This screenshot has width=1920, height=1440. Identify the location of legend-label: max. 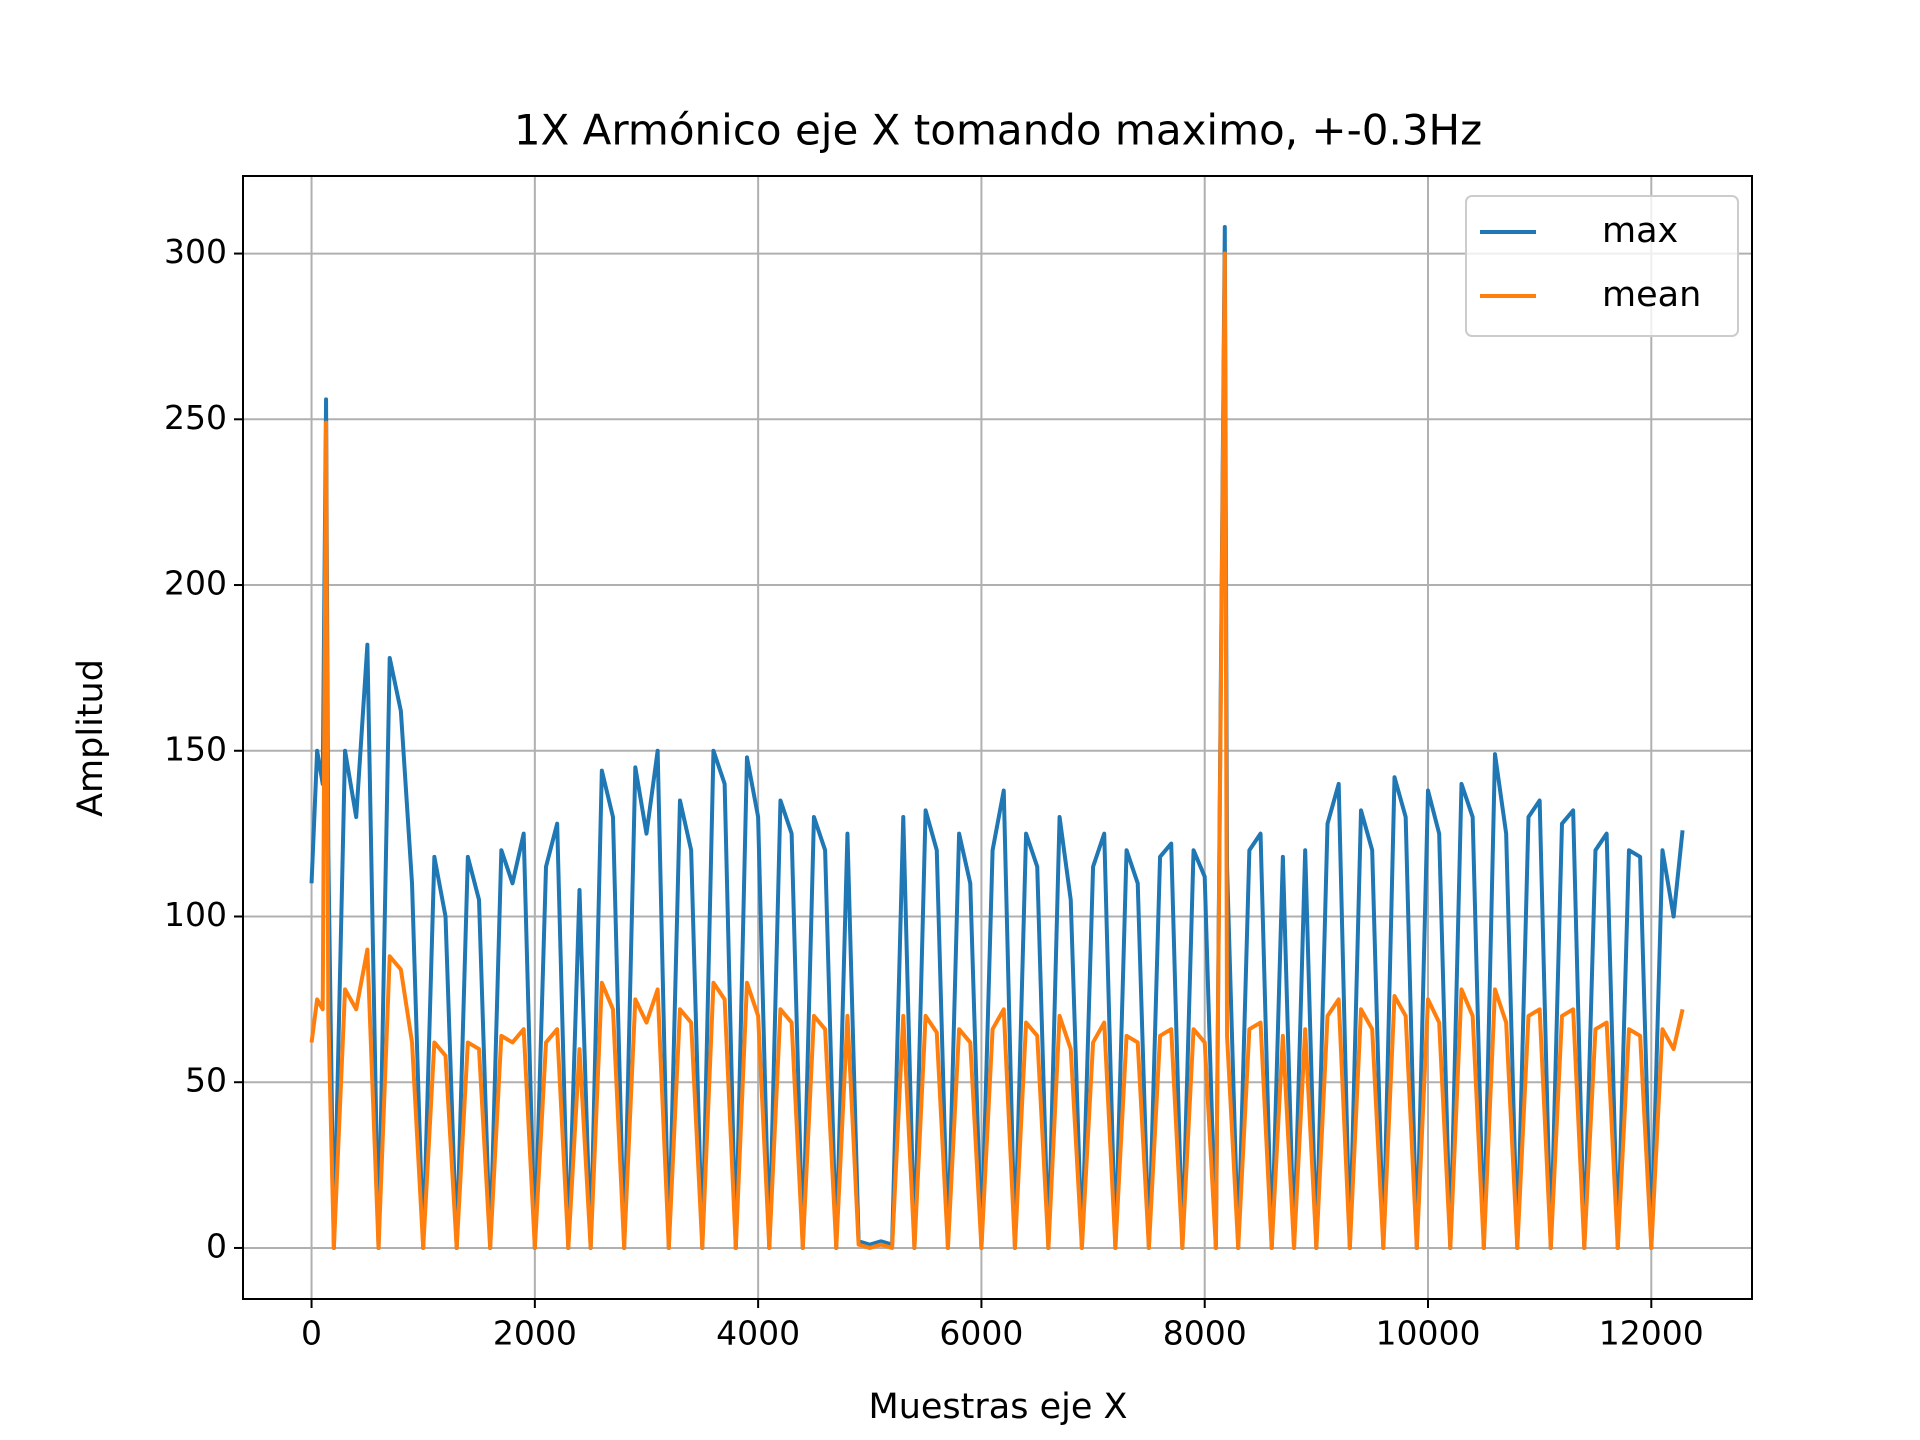
(1640, 231).